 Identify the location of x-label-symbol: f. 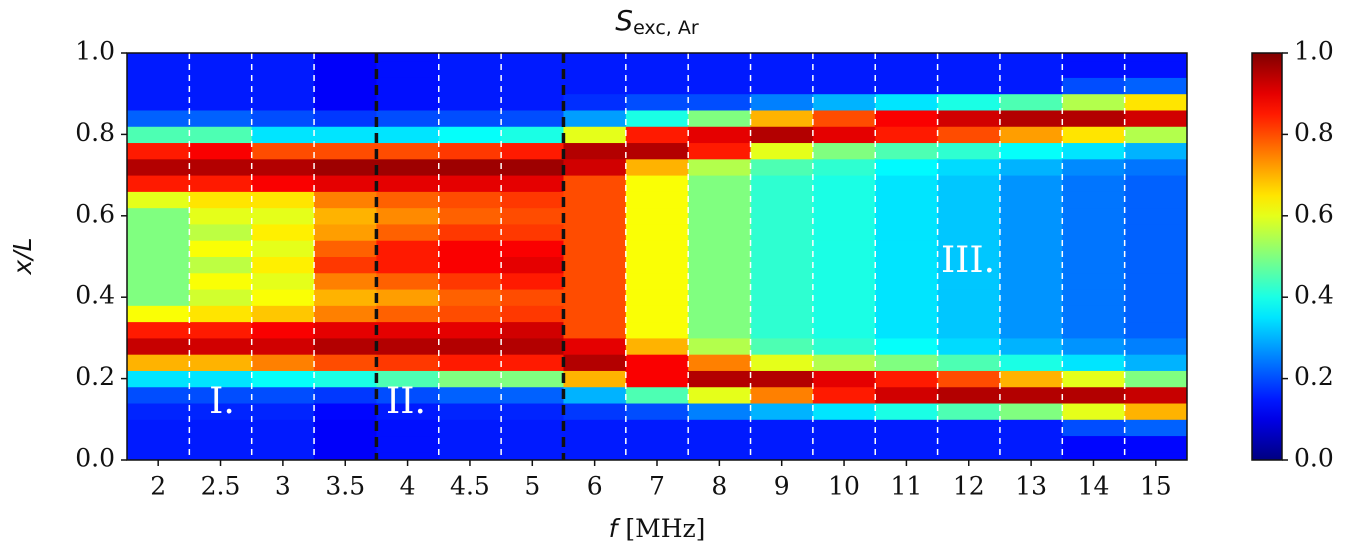
(615, 528).